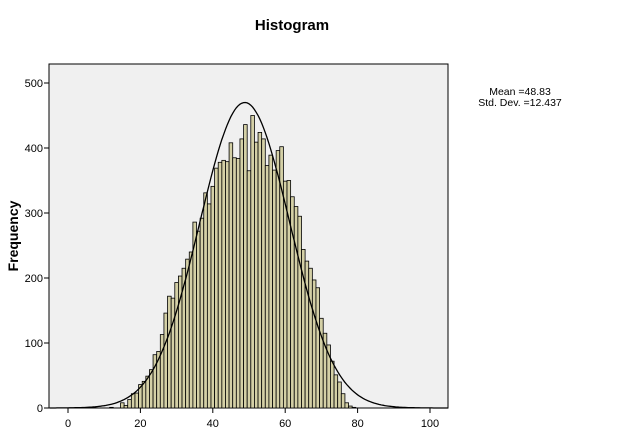 The image size is (624, 437). What do you see at coordinates (520, 92) in the screenshot?
I see `mean-label: Mean =48.83` at bounding box center [520, 92].